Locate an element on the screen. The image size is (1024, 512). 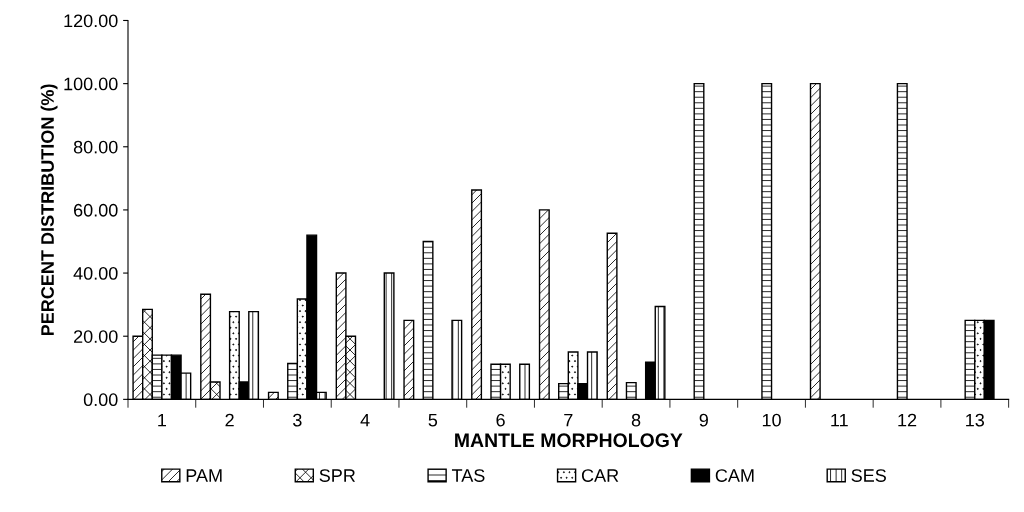
x-tick-label: 8 is located at coordinates (636, 420).